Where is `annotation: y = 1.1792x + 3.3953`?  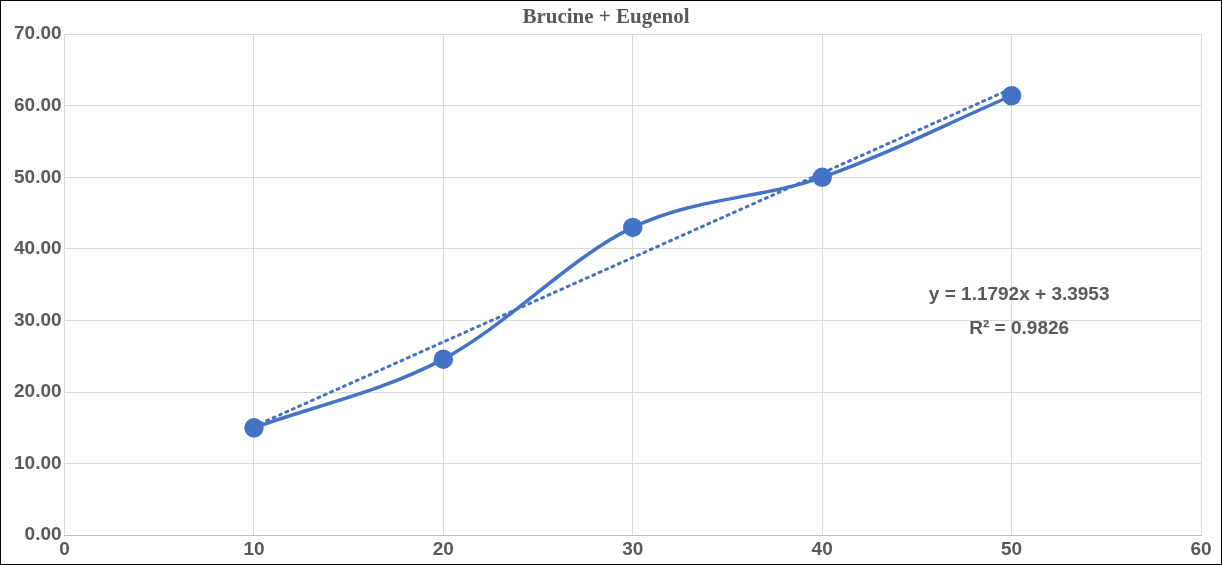 annotation: y = 1.1792x + 3.3953 is located at coordinates (1019, 293).